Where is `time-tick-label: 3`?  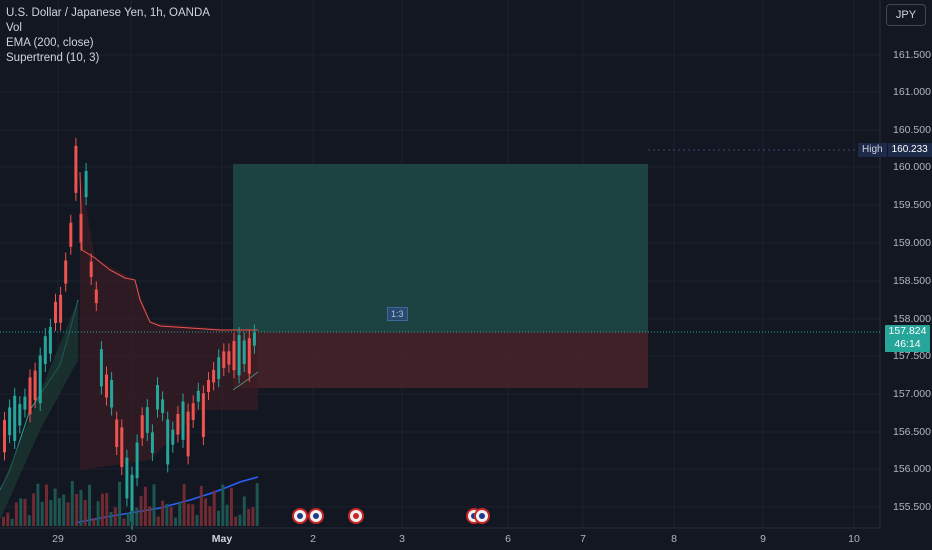
time-tick-label: 3 is located at coordinates (402, 539).